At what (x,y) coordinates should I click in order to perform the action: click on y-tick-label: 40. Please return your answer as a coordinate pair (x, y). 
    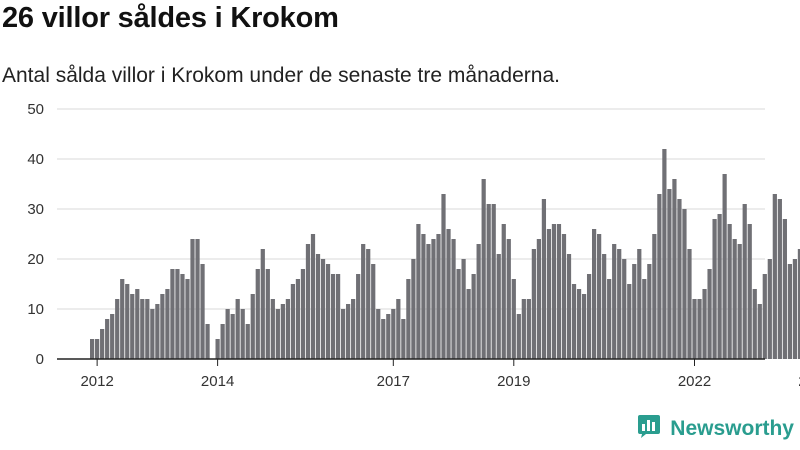
    Looking at the image, I should click on (35, 159).